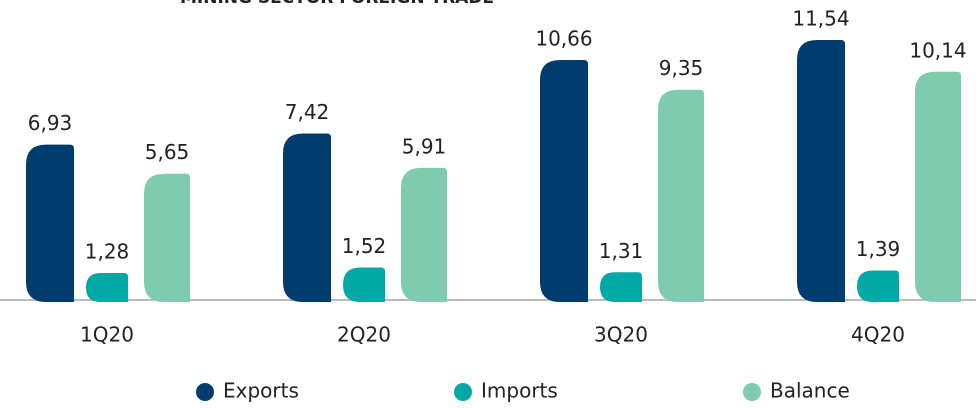 The height and width of the screenshot is (408, 976). What do you see at coordinates (519, 391) in the screenshot?
I see `legend-label: Imports` at bounding box center [519, 391].